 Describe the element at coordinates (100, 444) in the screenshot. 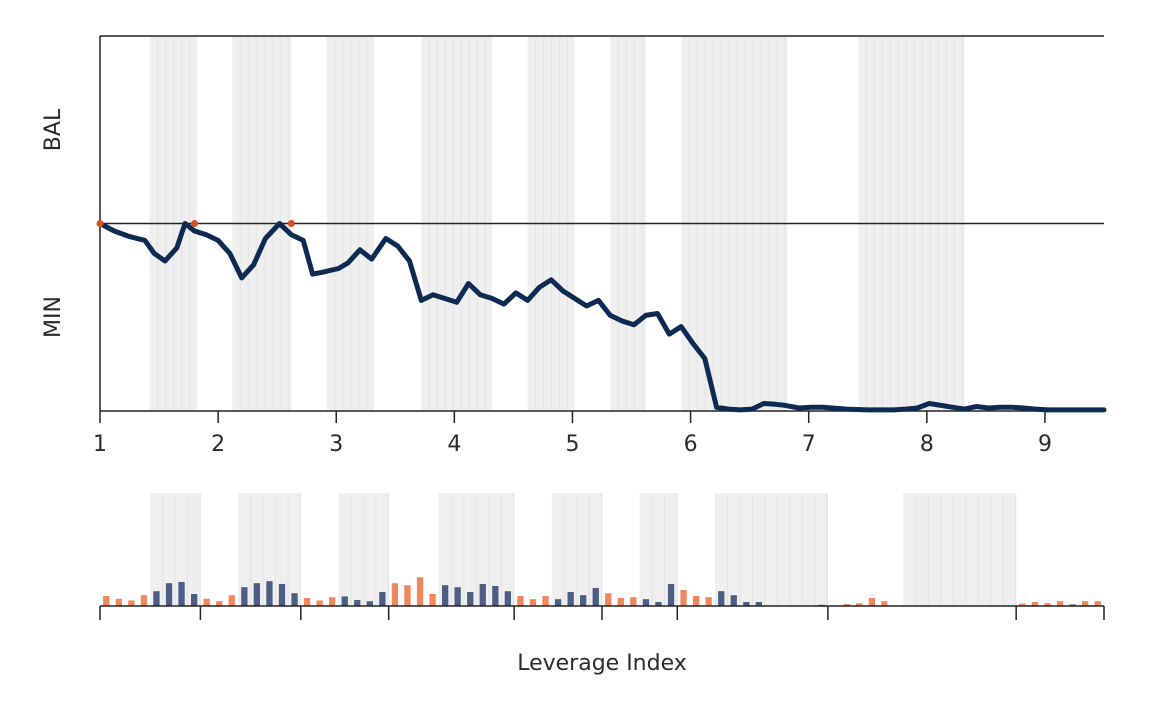

I see `top-x-tick-label: 1` at that location.